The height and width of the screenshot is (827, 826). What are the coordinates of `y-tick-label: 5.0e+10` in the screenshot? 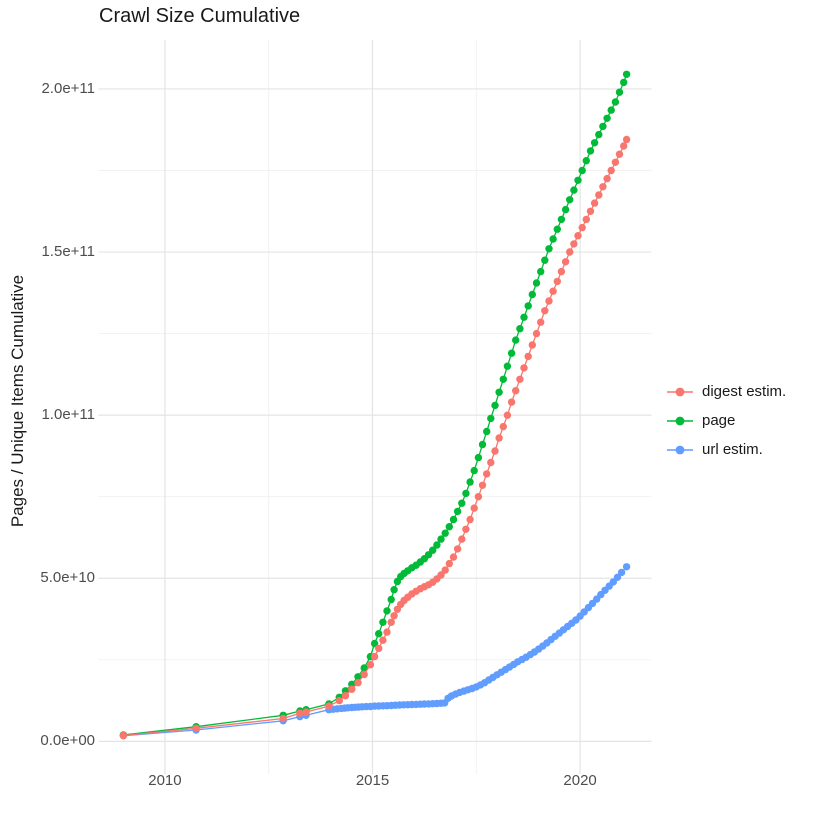 It's located at (67, 578).